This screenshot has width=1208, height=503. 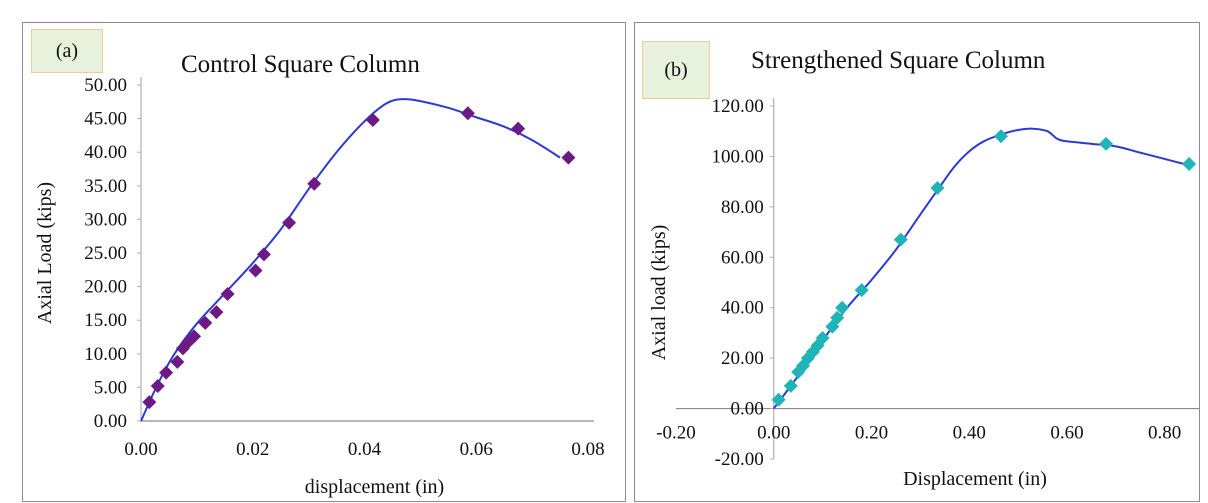 I want to click on y-tick-label: 45.00, so click(x=105, y=119).